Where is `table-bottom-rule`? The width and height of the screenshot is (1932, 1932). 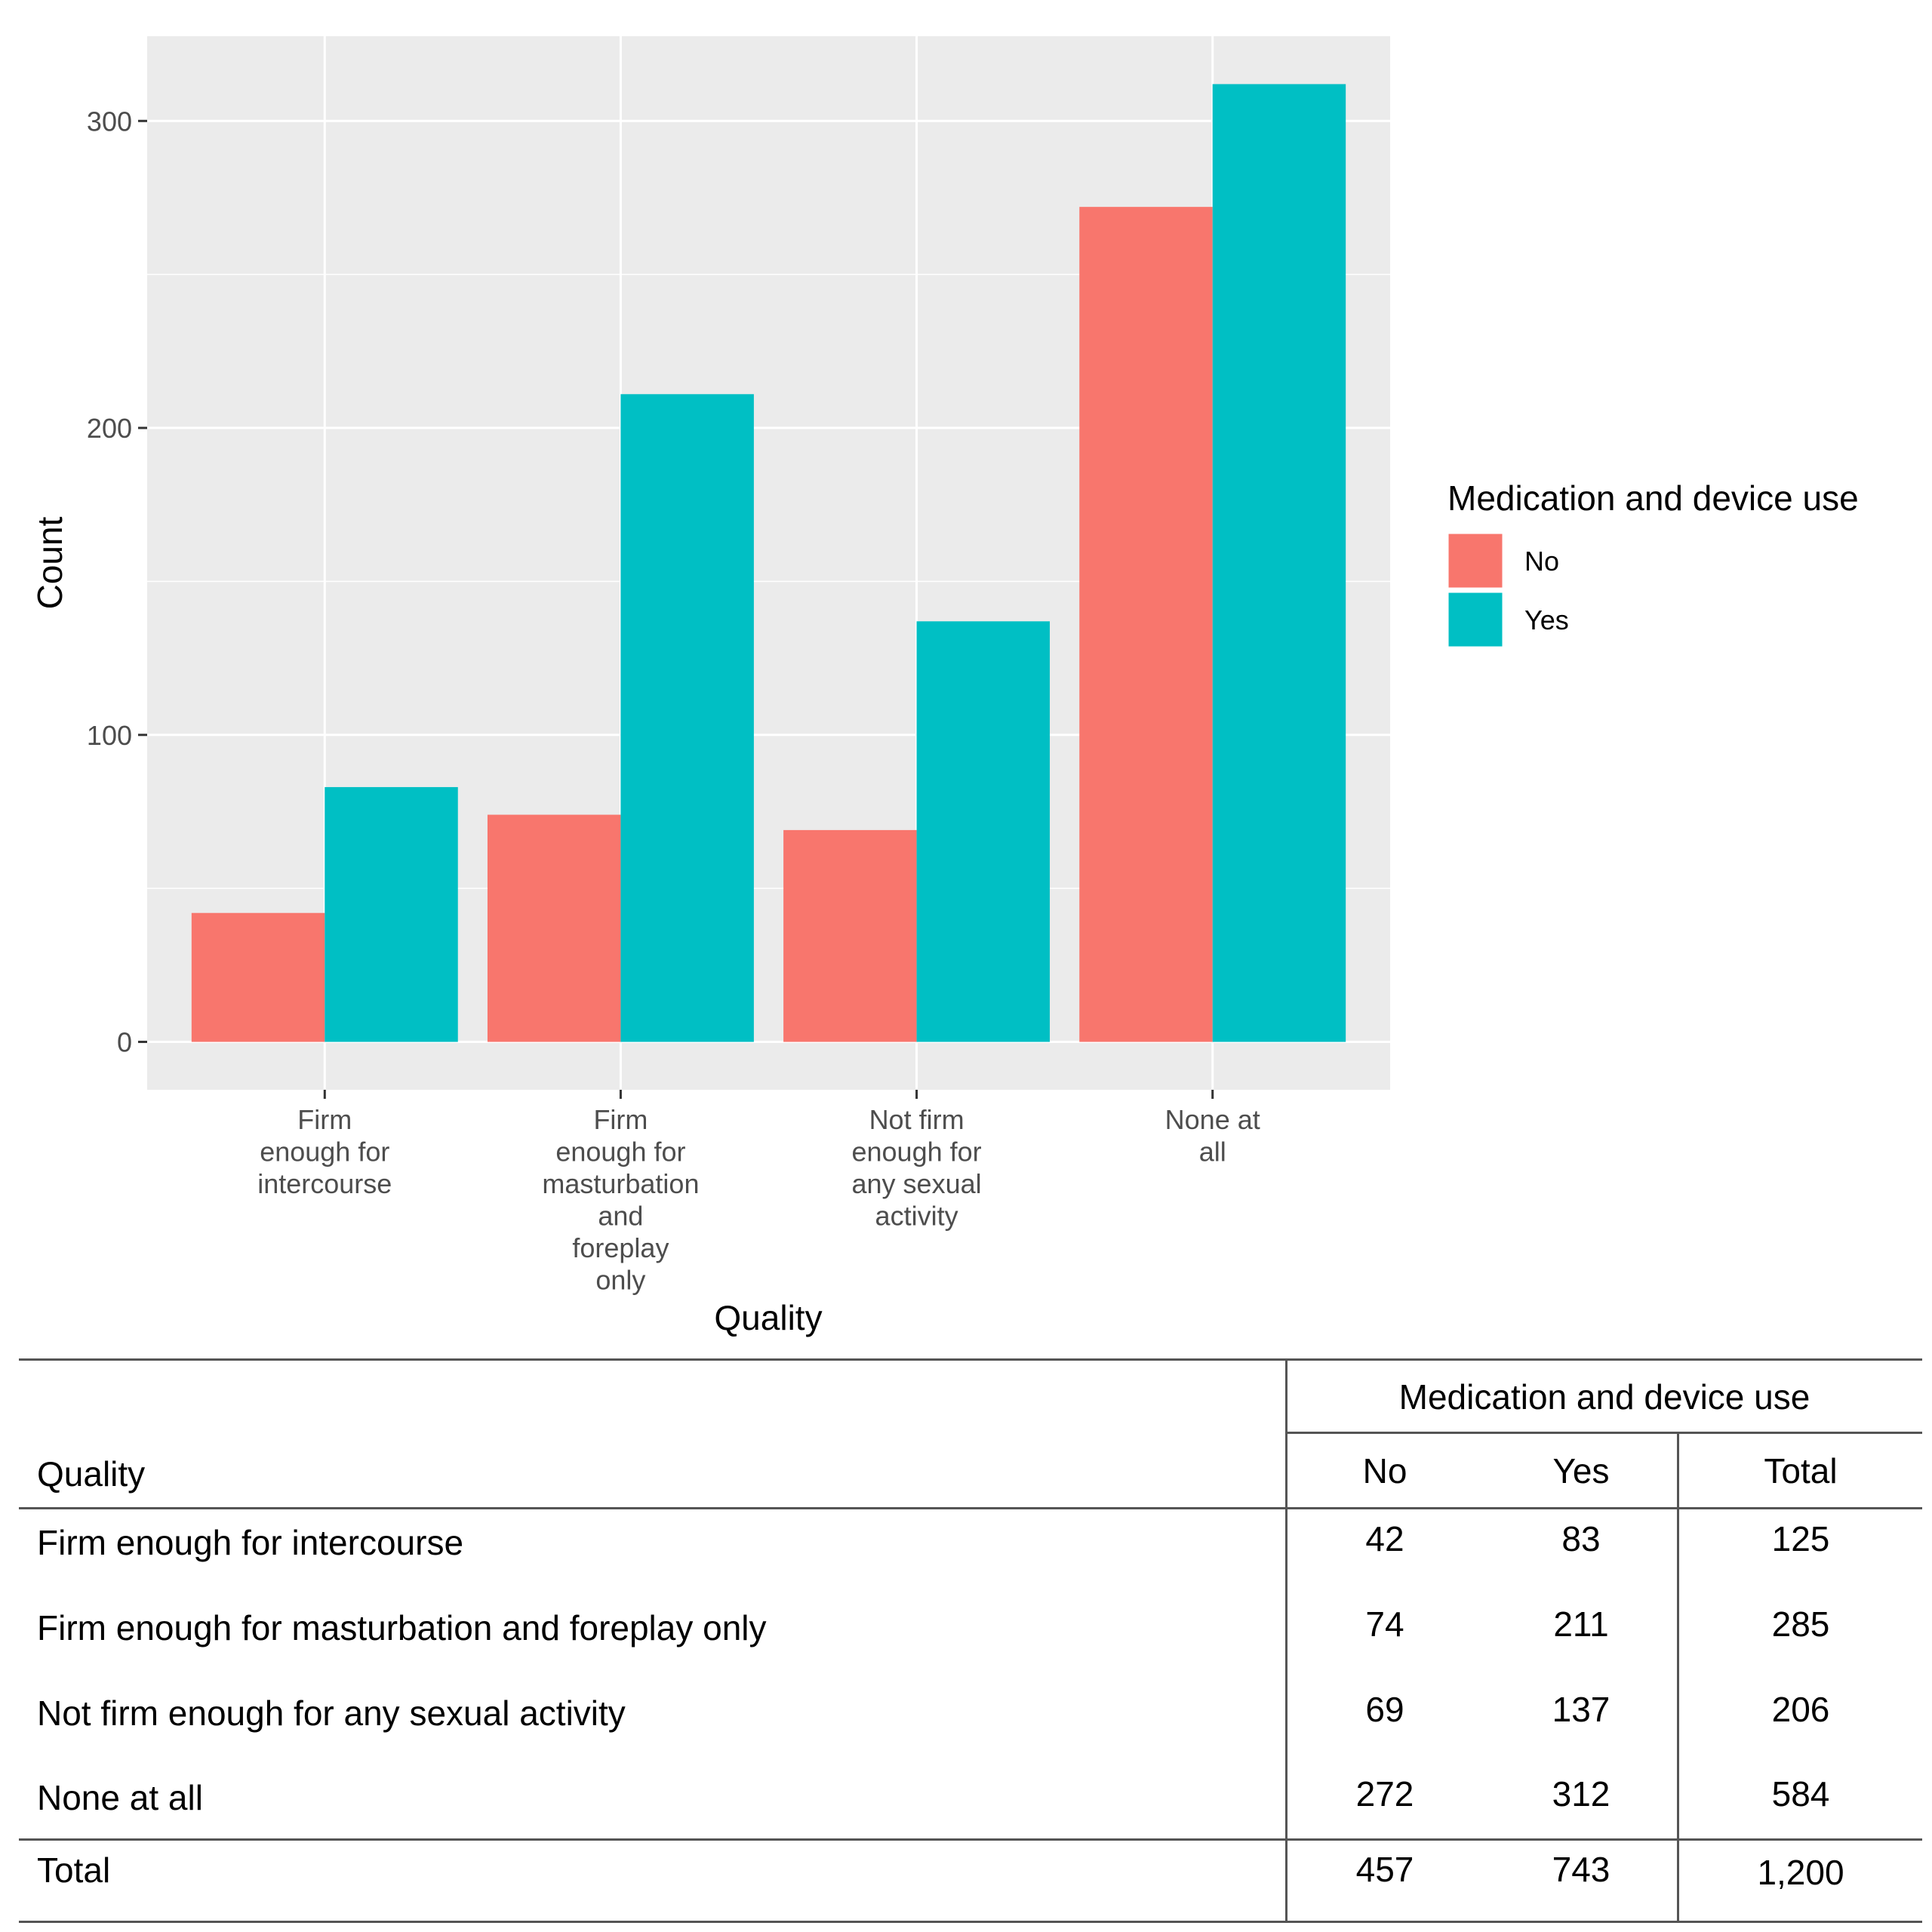
table-bottom-rule is located at coordinates (970, 1922).